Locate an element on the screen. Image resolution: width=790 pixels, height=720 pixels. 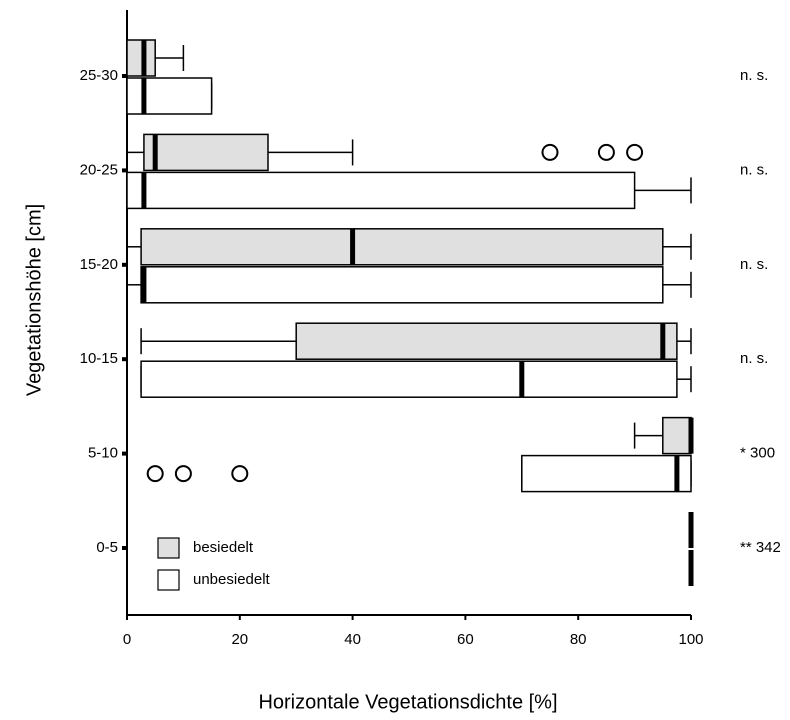
legend-label: unbesiedelt is located at coordinates (232, 579).